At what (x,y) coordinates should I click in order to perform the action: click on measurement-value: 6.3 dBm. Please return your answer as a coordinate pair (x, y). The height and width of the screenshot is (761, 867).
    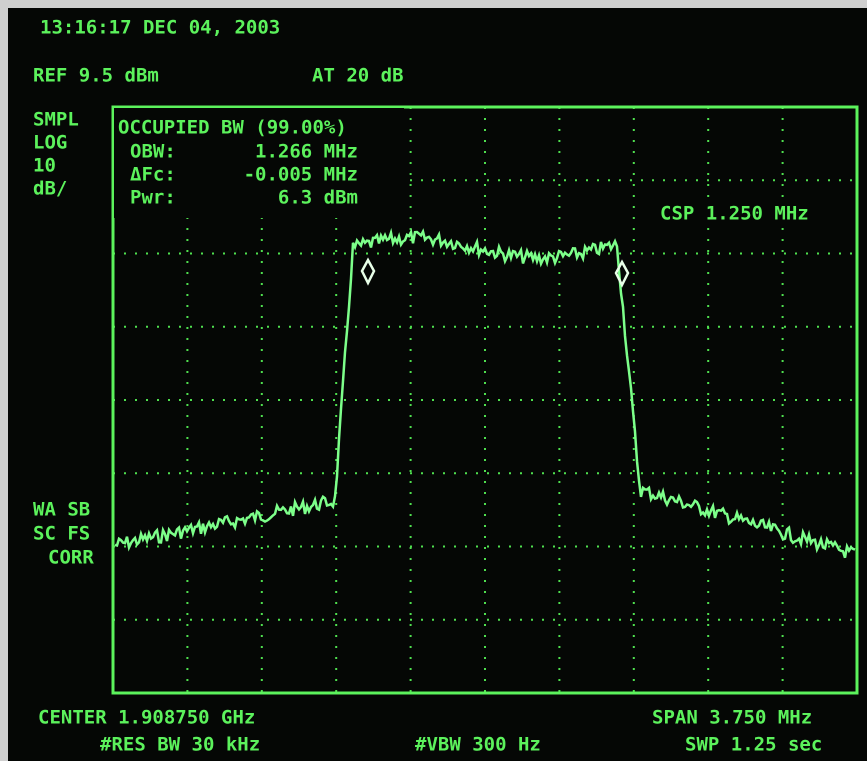
    Looking at the image, I should click on (318, 198).